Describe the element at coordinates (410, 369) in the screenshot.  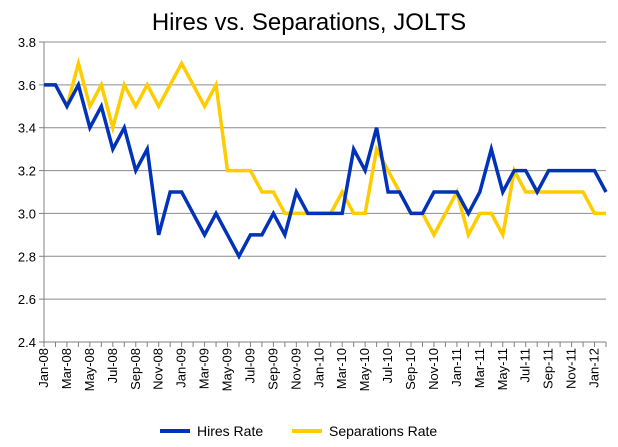
I see `x-tick-label: Sep-10` at that location.